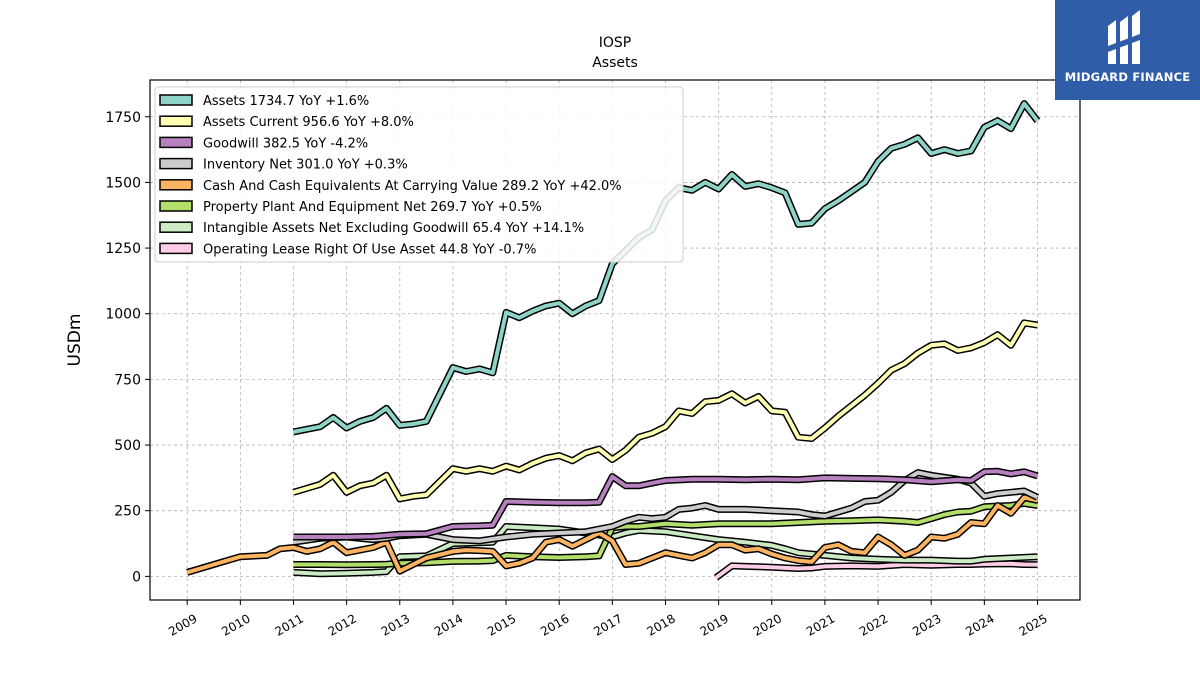  Describe the element at coordinates (714, 624) in the screenshot. I see `x-tick-label: 2019` at that location.